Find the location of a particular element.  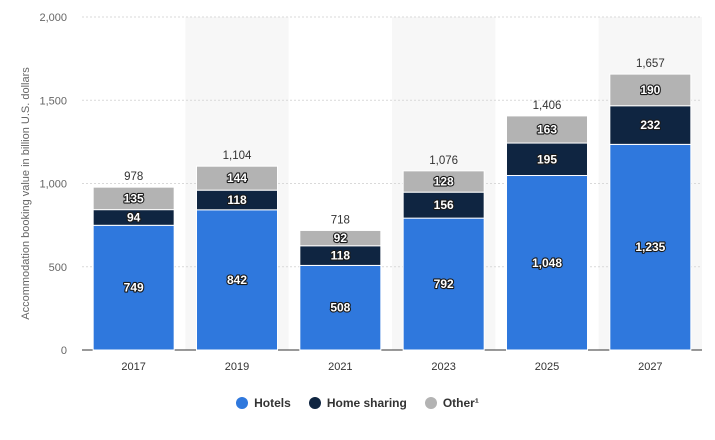

bar-value-label: 1,235 is located at coordinates (650, 247).